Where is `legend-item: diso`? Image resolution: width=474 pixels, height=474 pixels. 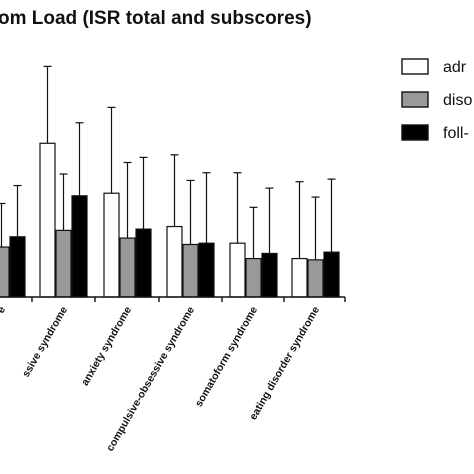 legend-item: diso is located at coordinates (436, 100).